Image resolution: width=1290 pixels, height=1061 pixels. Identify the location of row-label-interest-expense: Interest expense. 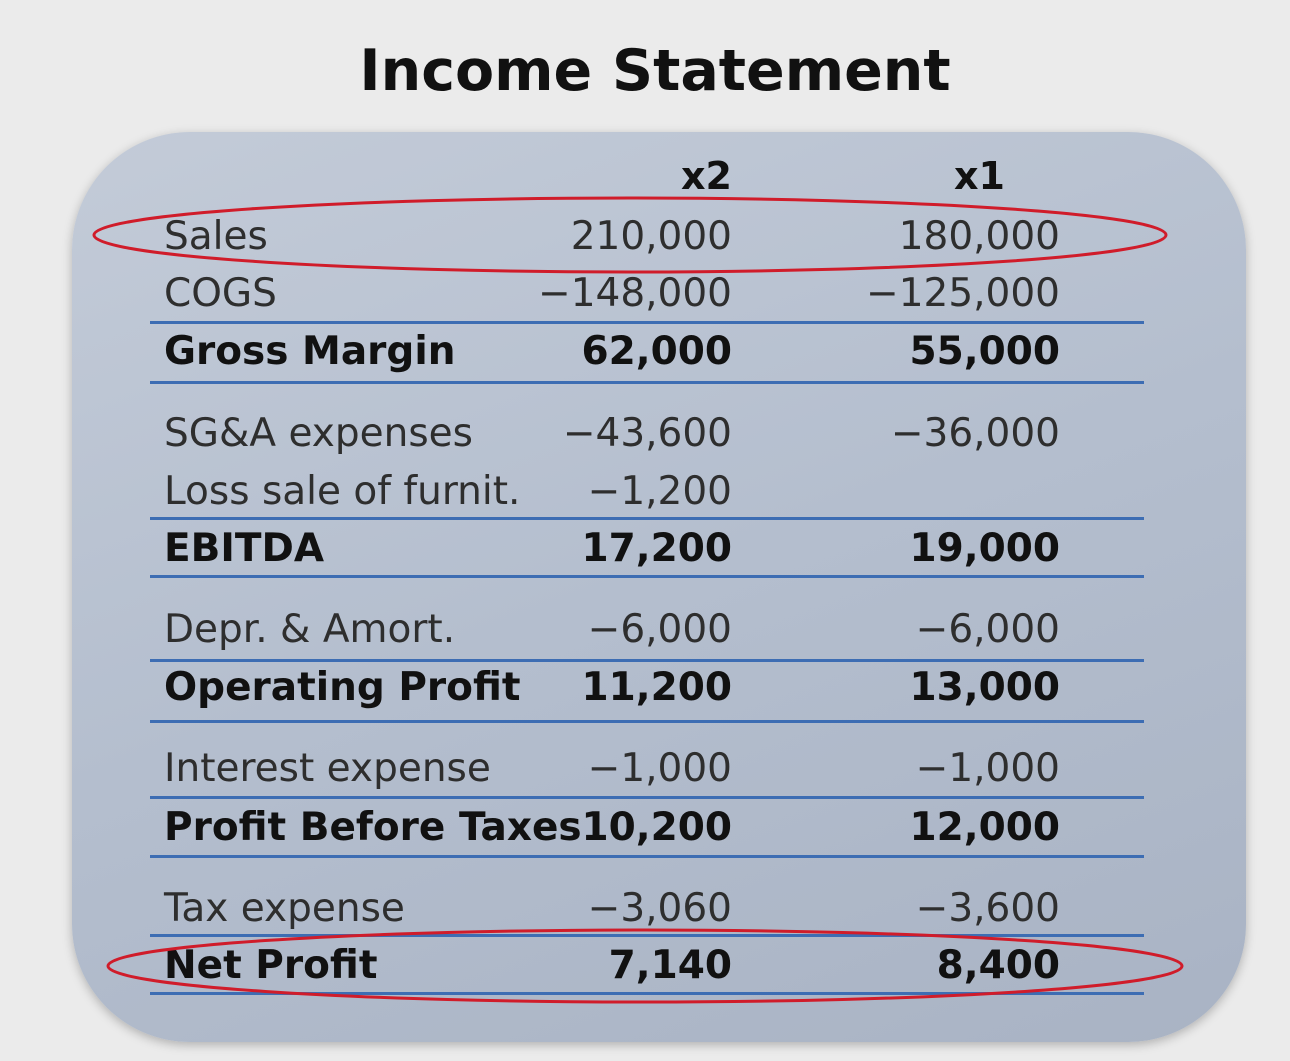
(327, 768).